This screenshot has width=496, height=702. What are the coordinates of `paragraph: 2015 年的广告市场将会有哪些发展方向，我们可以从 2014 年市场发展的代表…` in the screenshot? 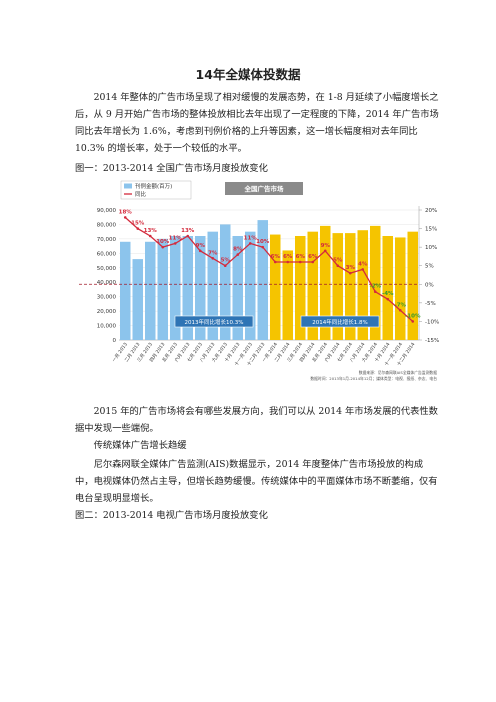 It's located at (256, 420).